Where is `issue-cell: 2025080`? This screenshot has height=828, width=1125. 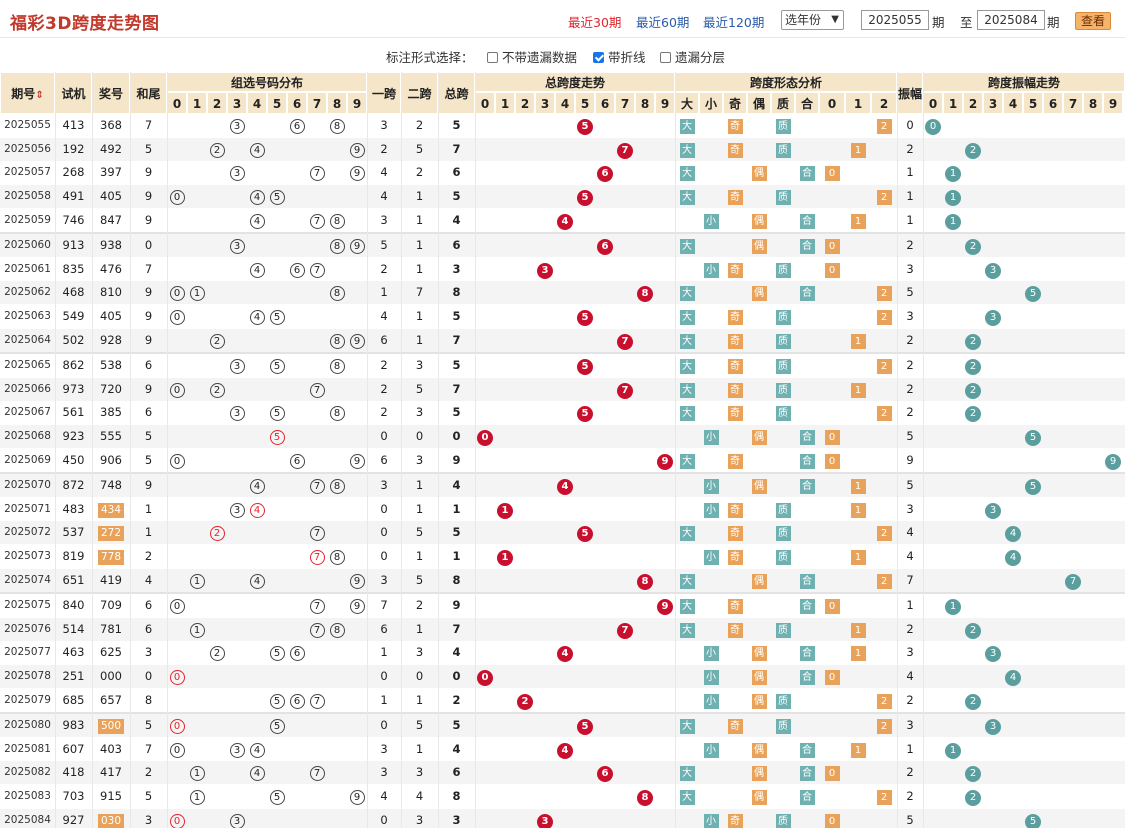 issue-cell: 2025080 is located at coordinates (27, 725).